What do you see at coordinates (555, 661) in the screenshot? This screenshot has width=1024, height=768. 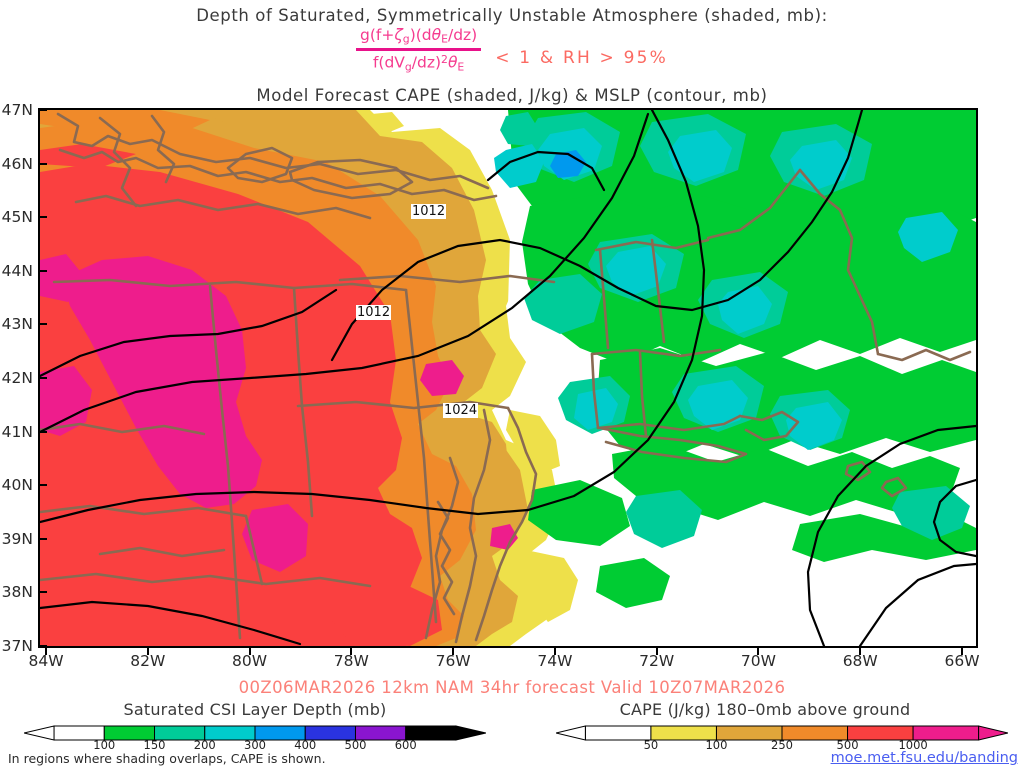 I see `lon-tick-label: 74W` at bounding box center [555, 661].